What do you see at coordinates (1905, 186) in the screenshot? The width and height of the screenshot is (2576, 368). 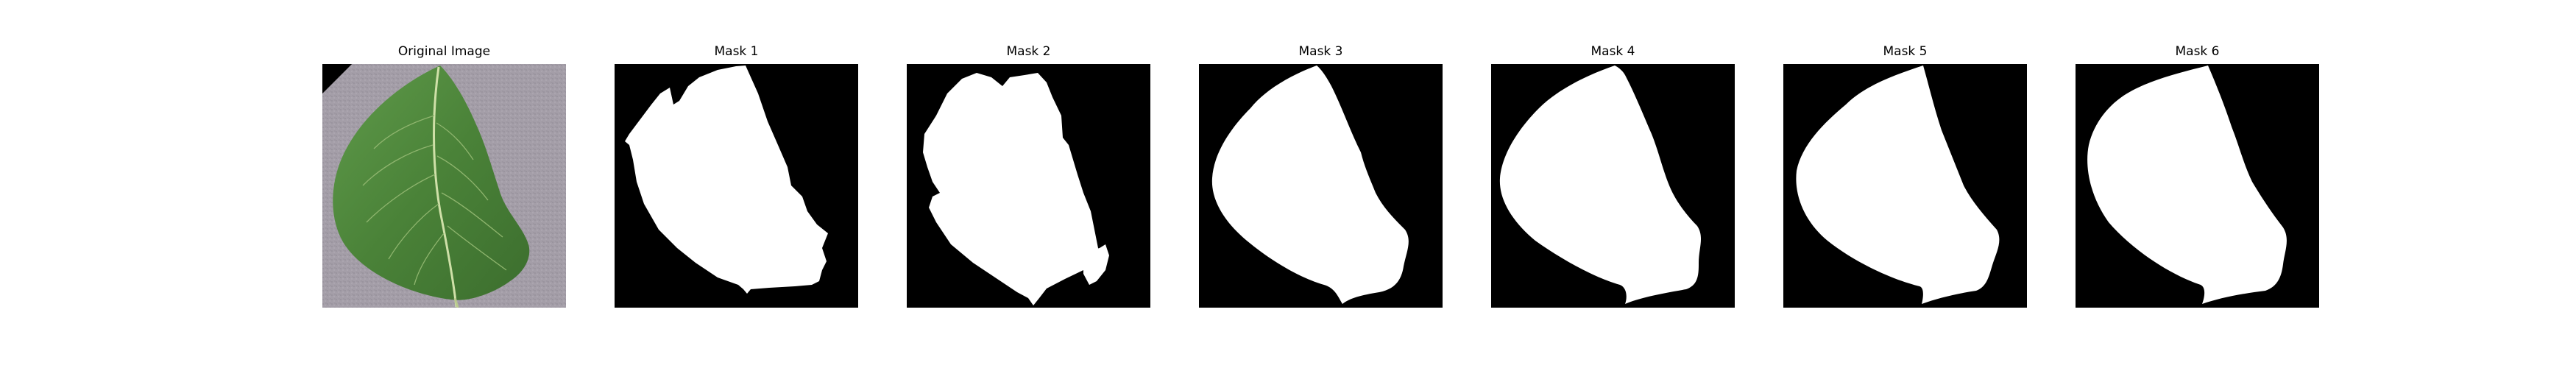 I see `mask-5-image` at bounding box center [1905, 186].